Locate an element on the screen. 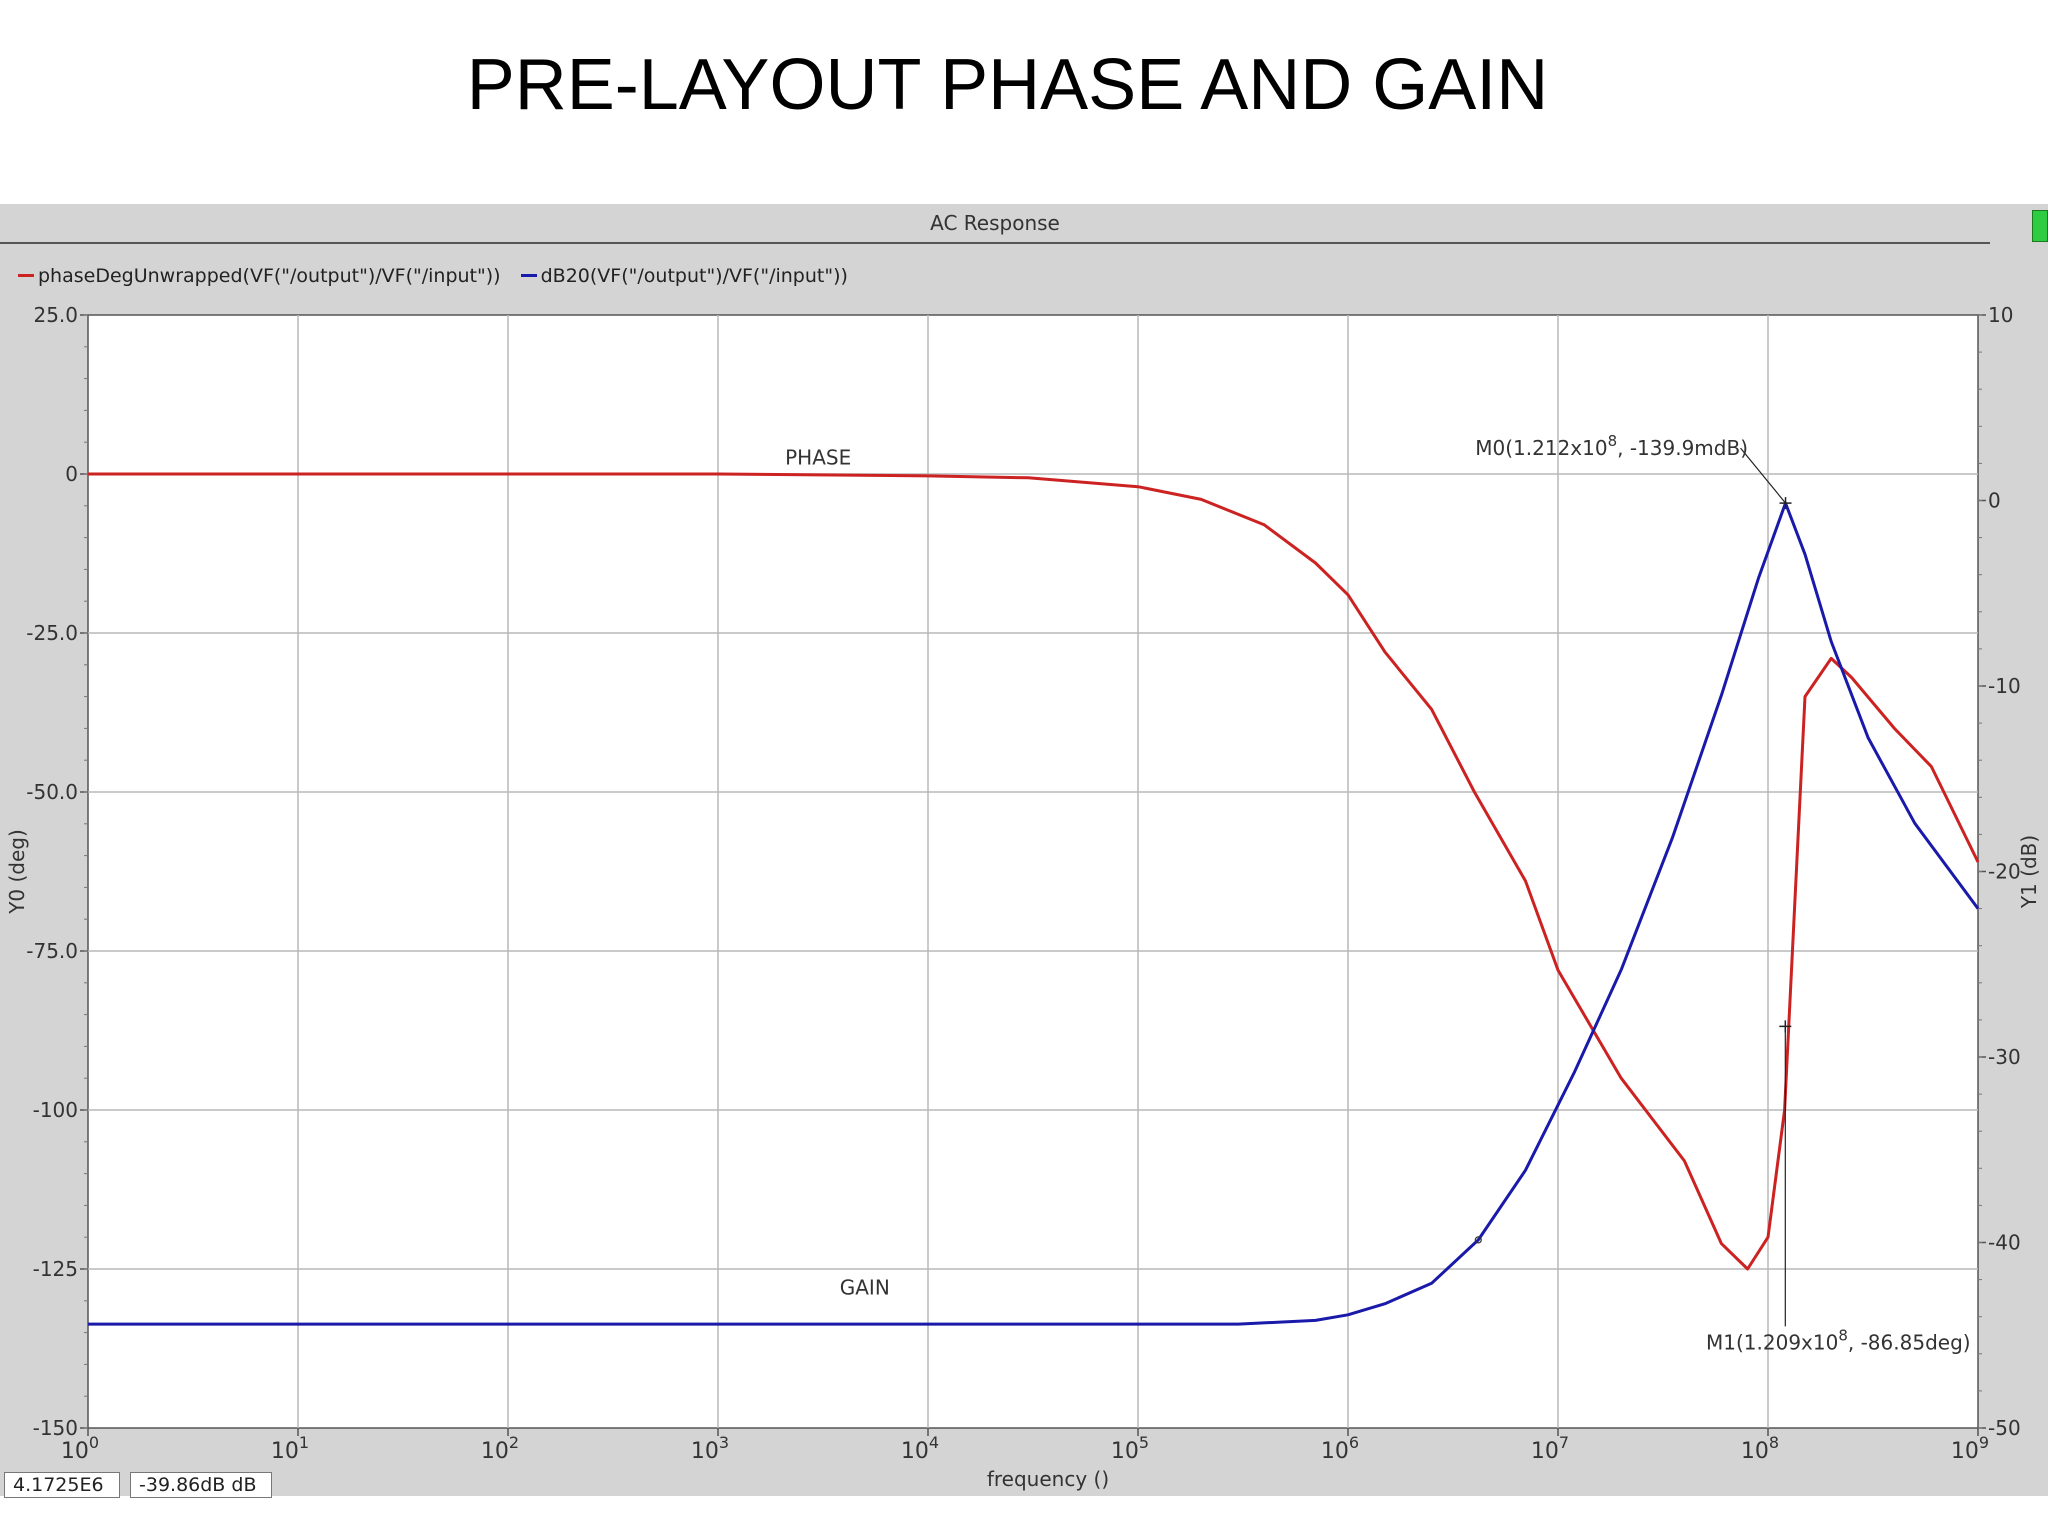 Image resolution: width=2048 pixels, height=1536 pixels. x-tick-label: 10³ is located at coordinates (710, 1448).